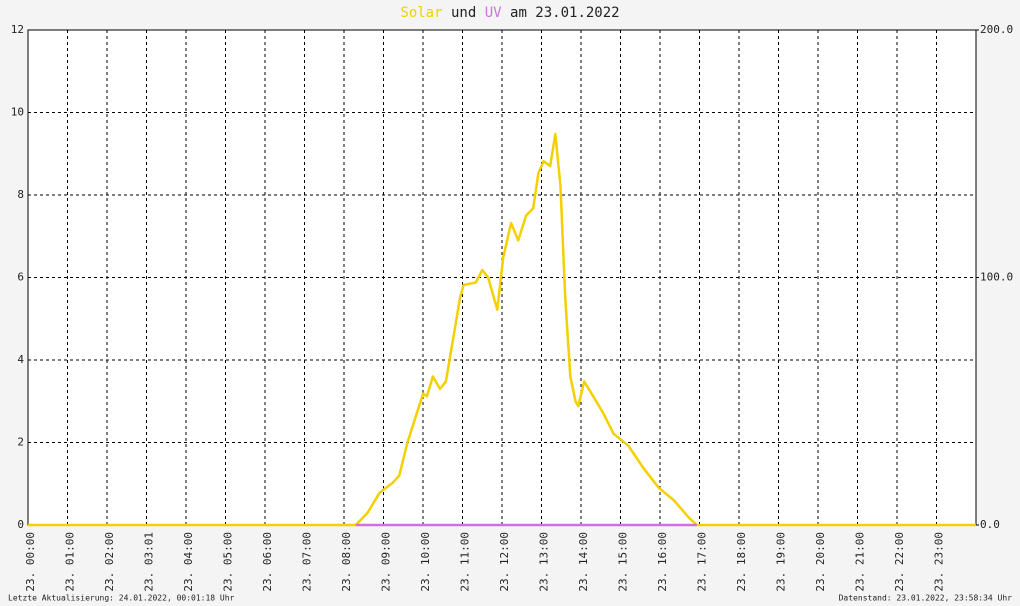 This screenshot has width=1020, height=606. I want to click on x-tick-label: 23. 11:00, so click(465, 562).